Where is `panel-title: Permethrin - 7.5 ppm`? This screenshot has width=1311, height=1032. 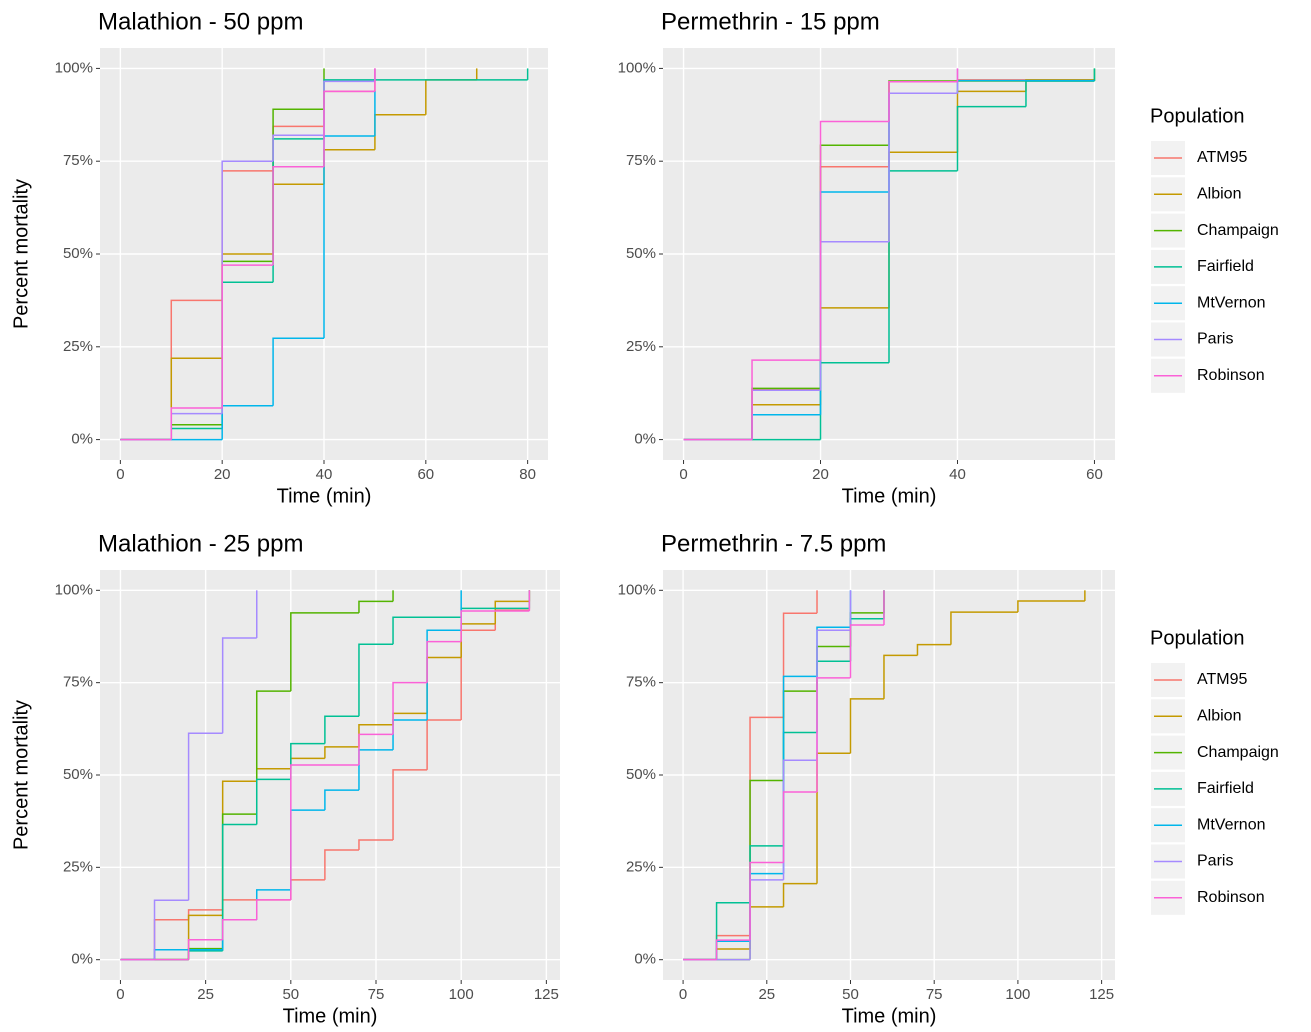 panel-title: Permethrin - 7.5 ppm is located at coordinates (773, 543).